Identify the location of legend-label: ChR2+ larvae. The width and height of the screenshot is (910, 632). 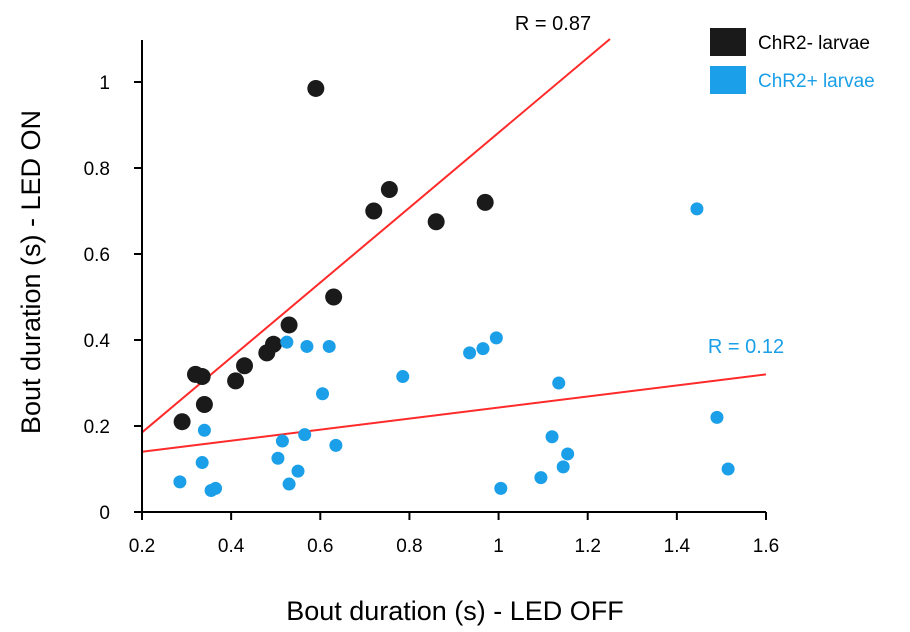
(816, 81).